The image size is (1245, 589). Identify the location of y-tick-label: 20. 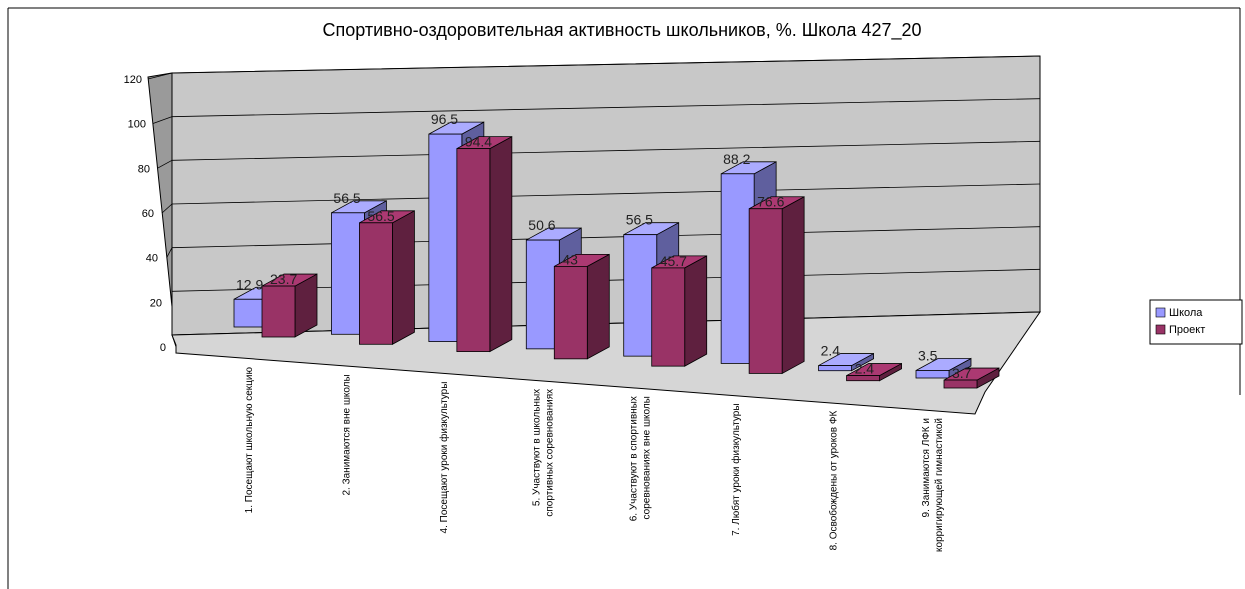
(156, 303).